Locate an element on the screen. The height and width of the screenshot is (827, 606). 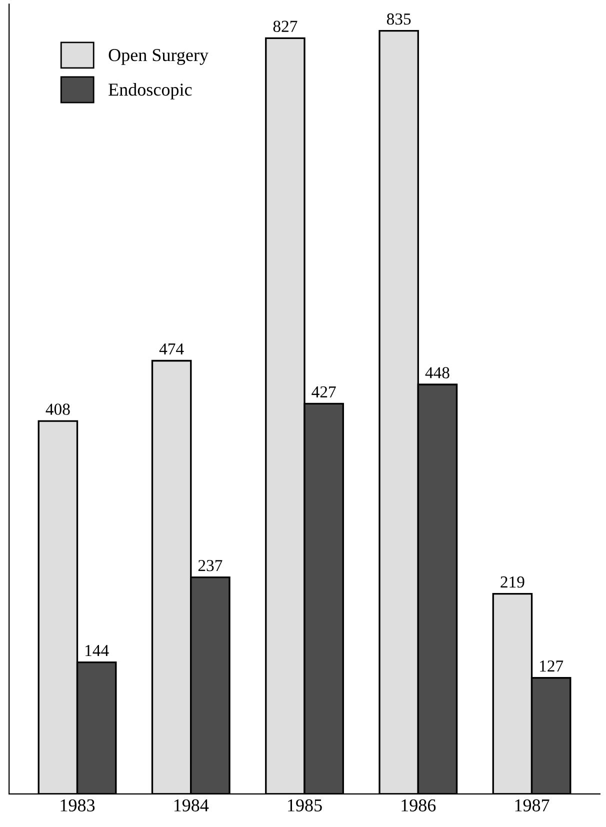
data-label: 219 is located at coordinates (512, 582).